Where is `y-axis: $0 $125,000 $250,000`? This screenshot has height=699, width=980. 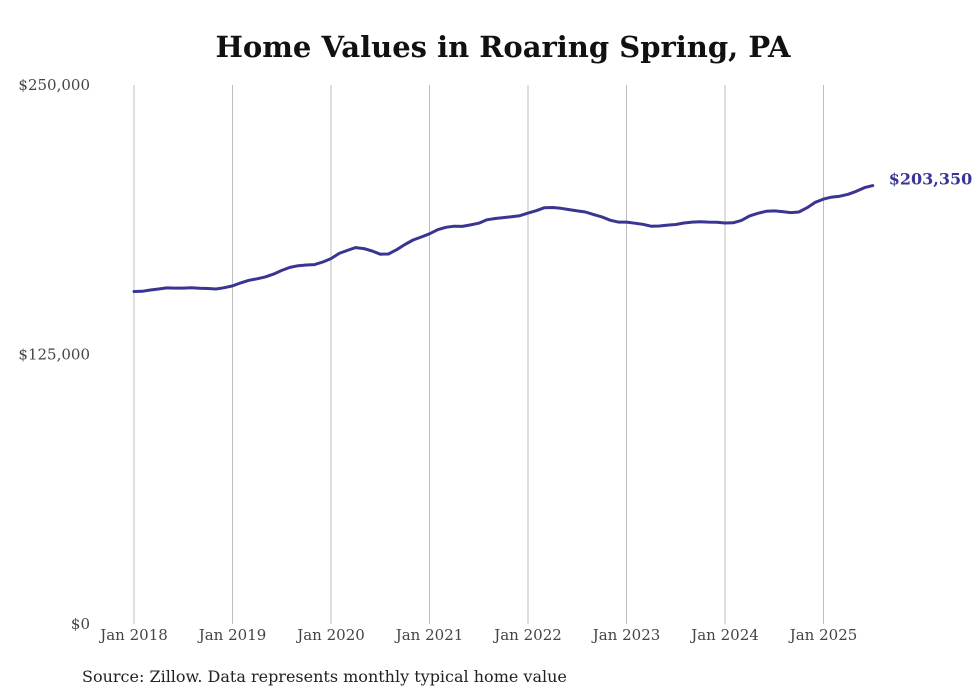 y-axis: $0 $125,000 $250,000 is located at coordinates (54, 354).